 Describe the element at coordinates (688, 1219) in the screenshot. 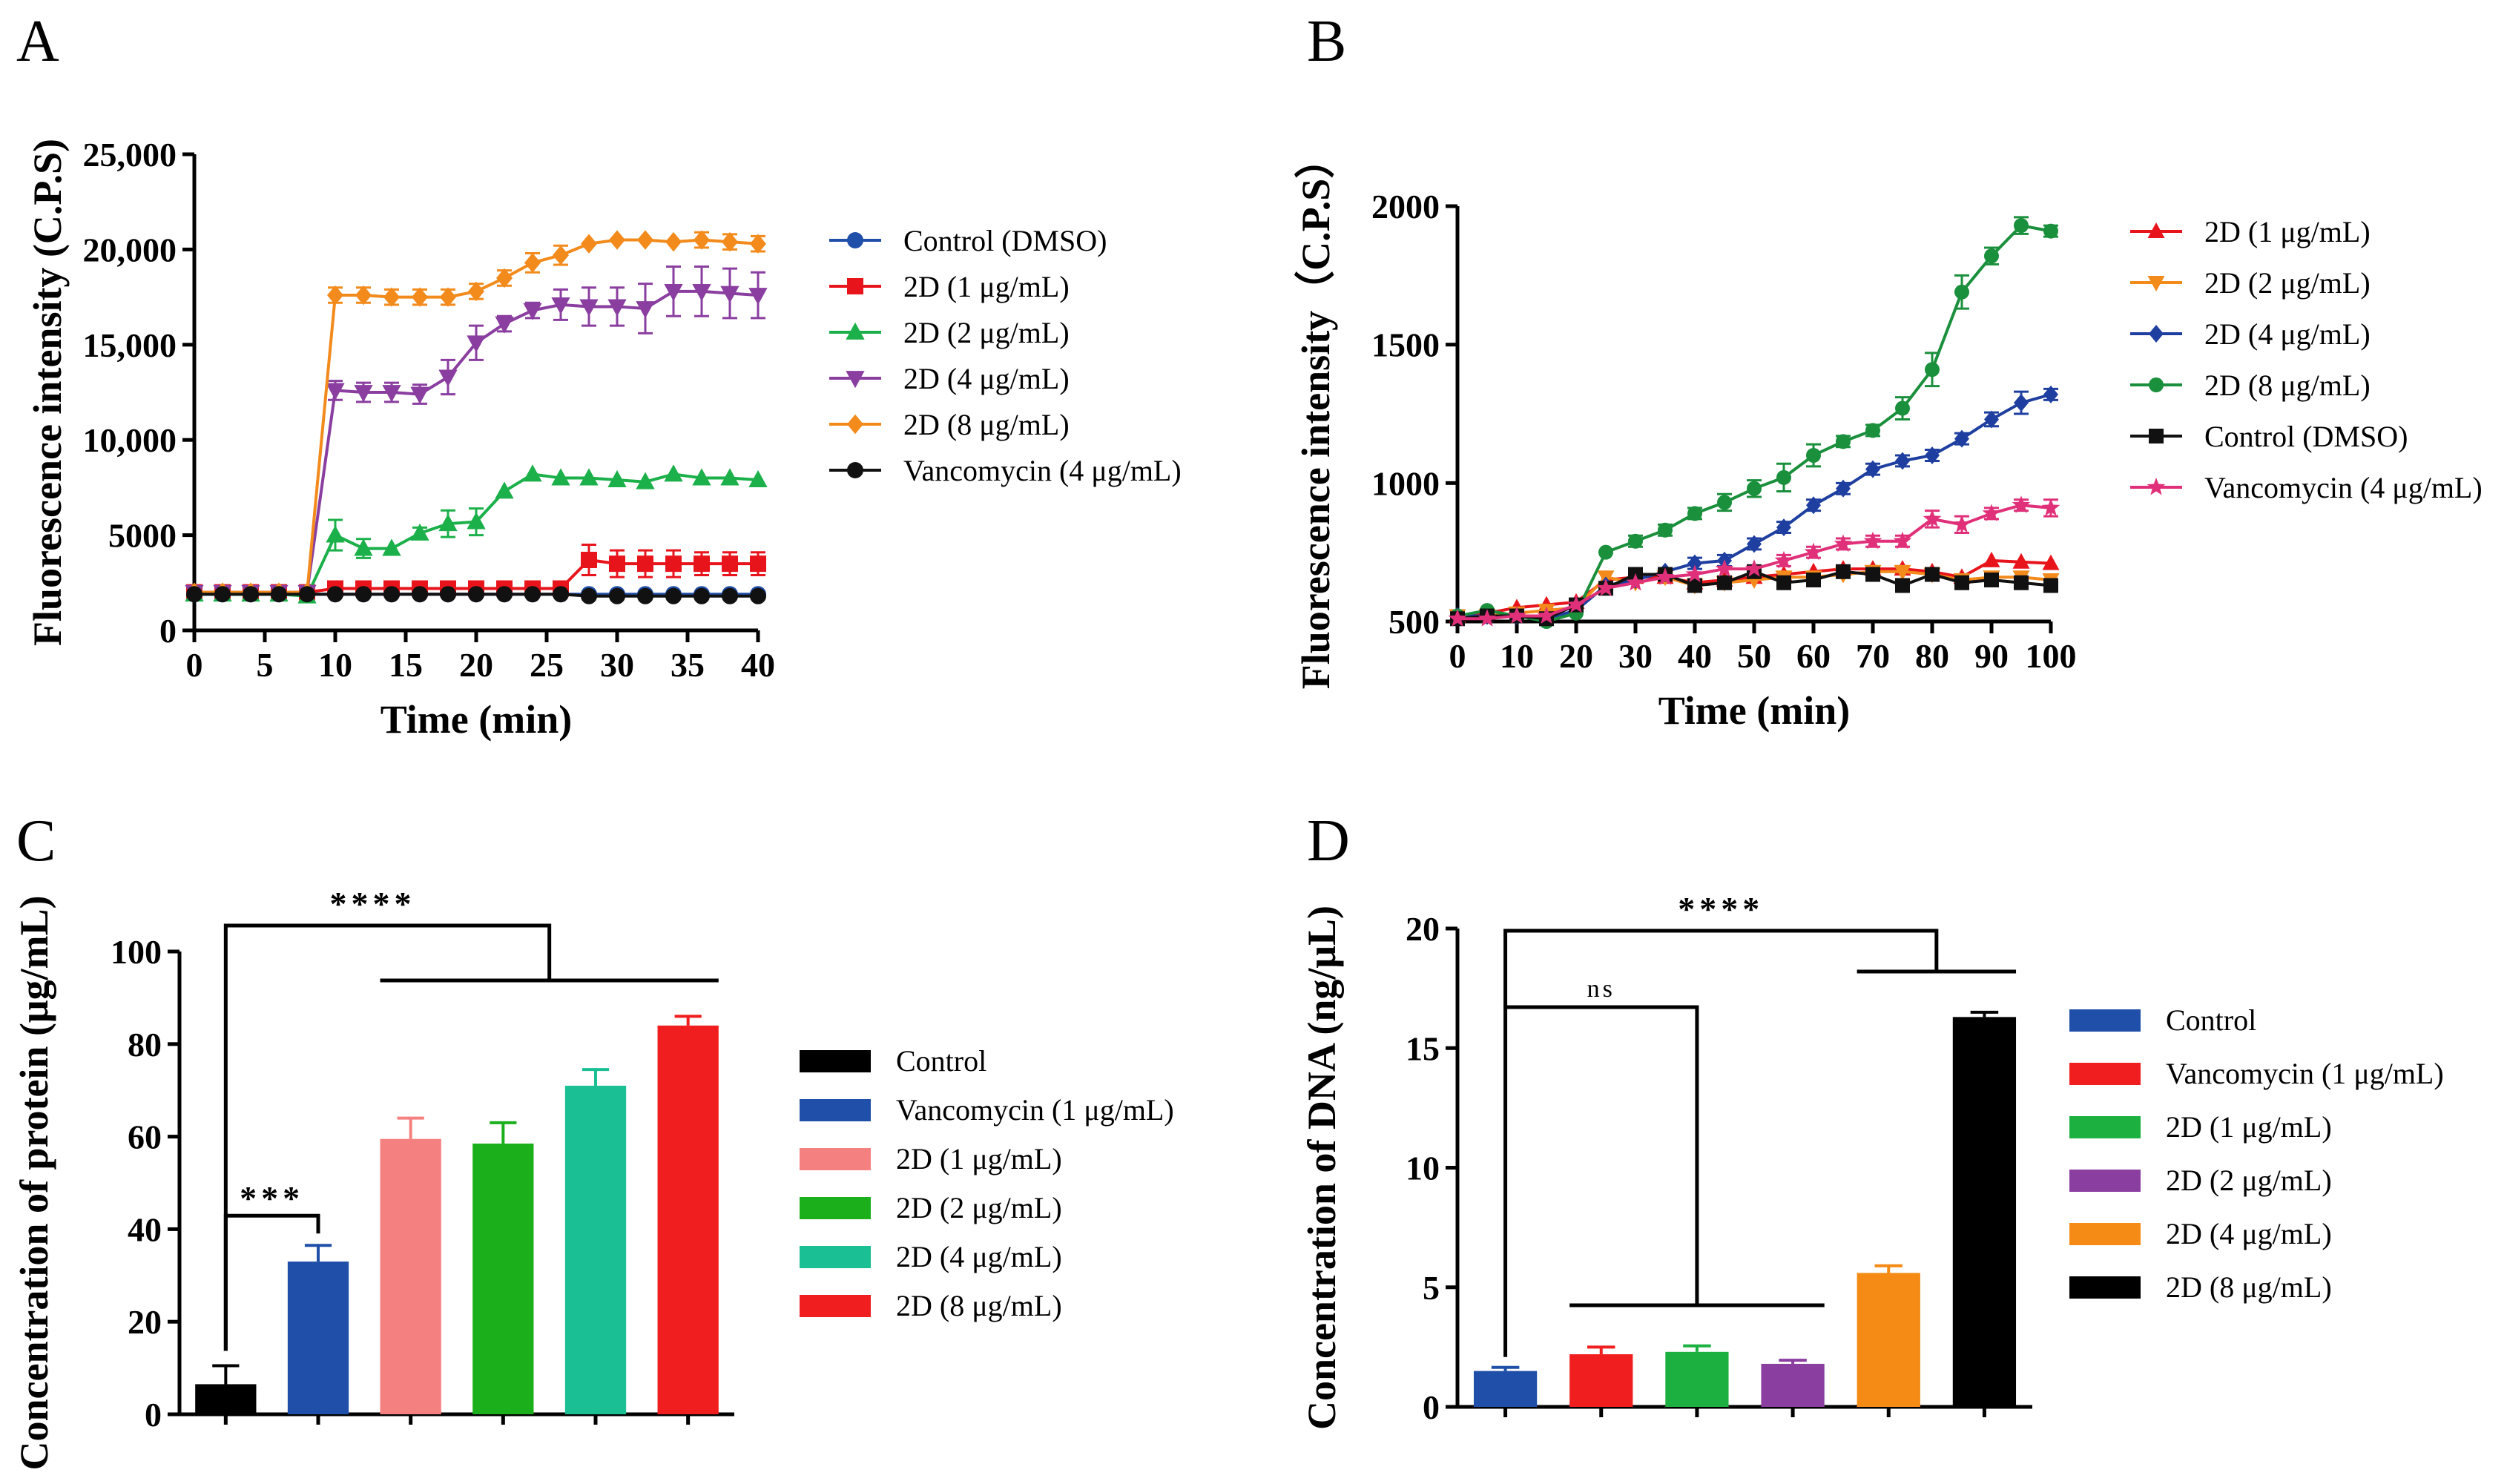

I see `bar-2d-8-g-ml` at that location.